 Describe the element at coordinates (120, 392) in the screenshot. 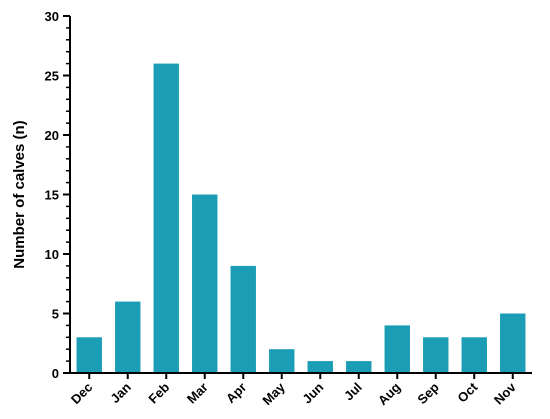

I see `x-tick-label-jan: Jan` at that location.